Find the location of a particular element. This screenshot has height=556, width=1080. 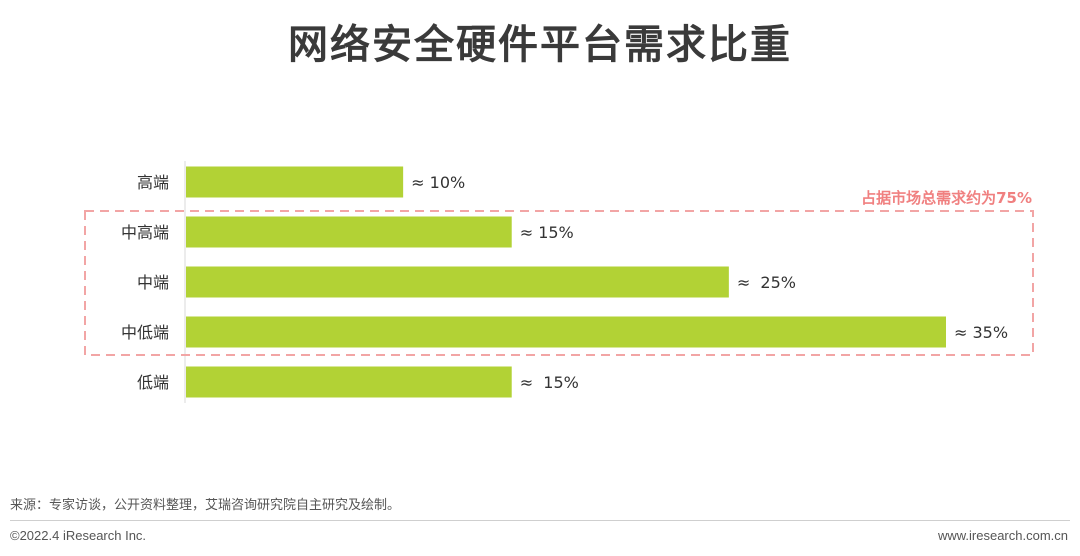

highlight-label: 占据市场总需求约为75% is located at coordinates (946, 198).